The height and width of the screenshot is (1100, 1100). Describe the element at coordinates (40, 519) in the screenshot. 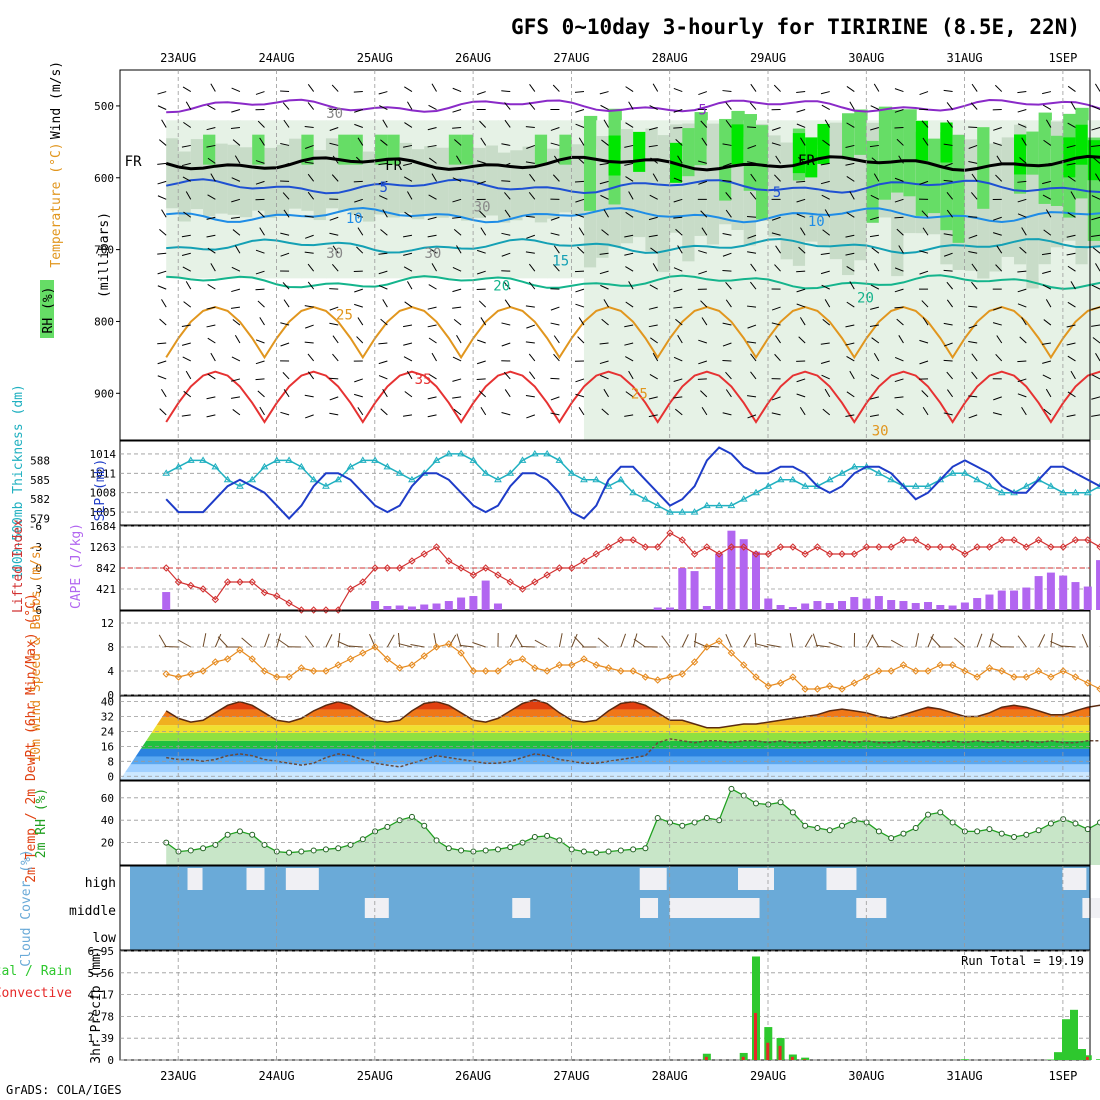

I see `thickness-tick-label: 579` at that location.